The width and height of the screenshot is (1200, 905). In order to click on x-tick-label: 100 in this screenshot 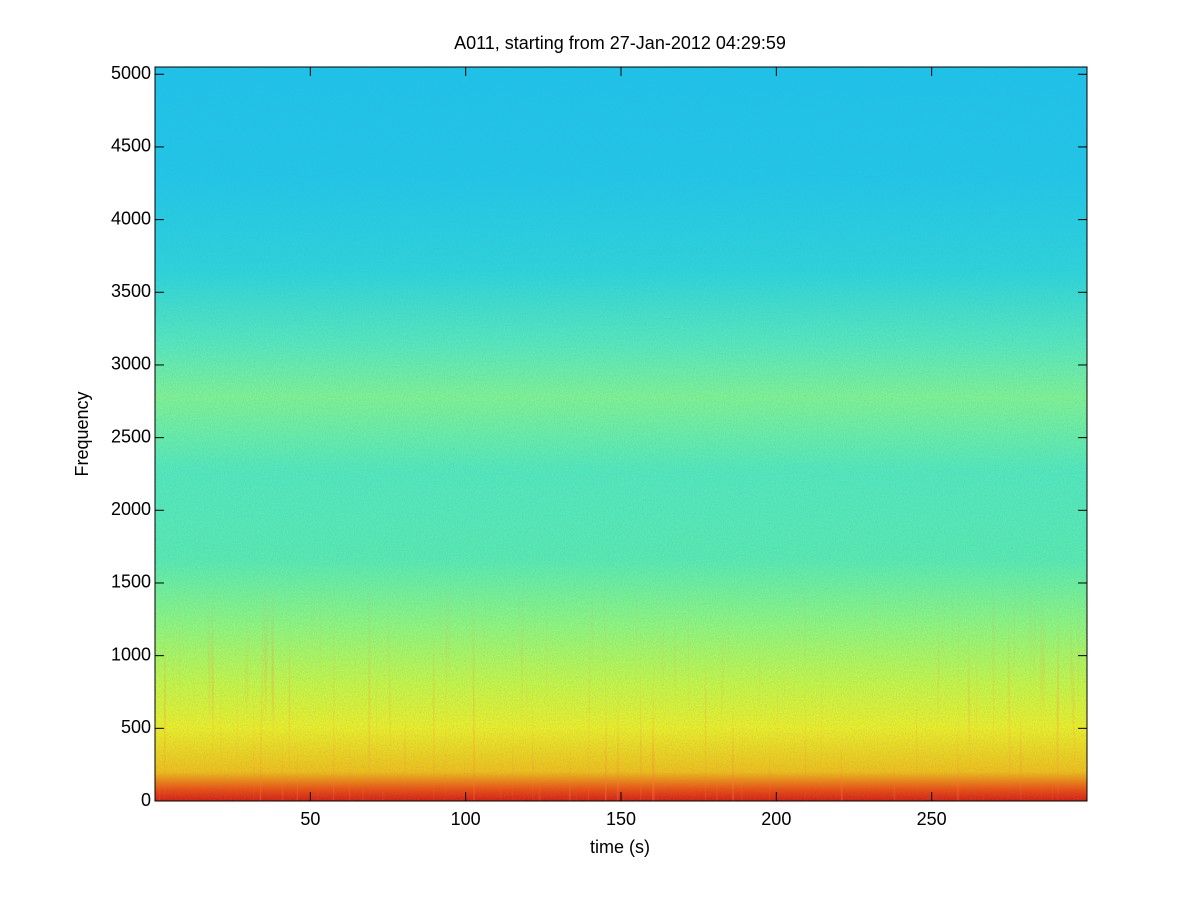, I will do `click(466, 819)`.